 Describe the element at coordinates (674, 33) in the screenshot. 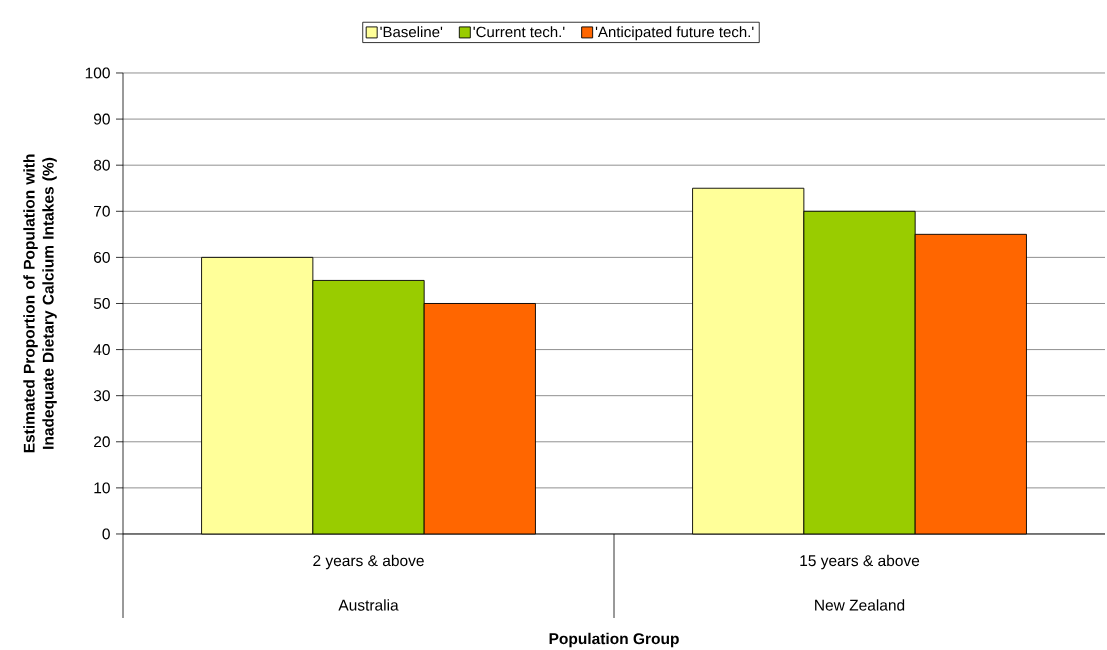

I see `legend-label: 'Anticipated future tech.'` at that location.